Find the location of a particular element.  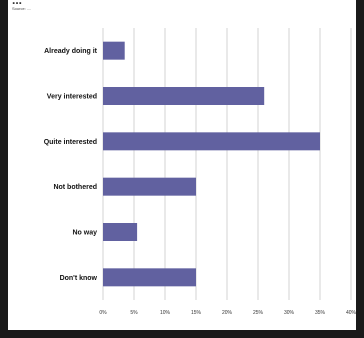

category-label: Quite interested is located at coordinates (70, 142).